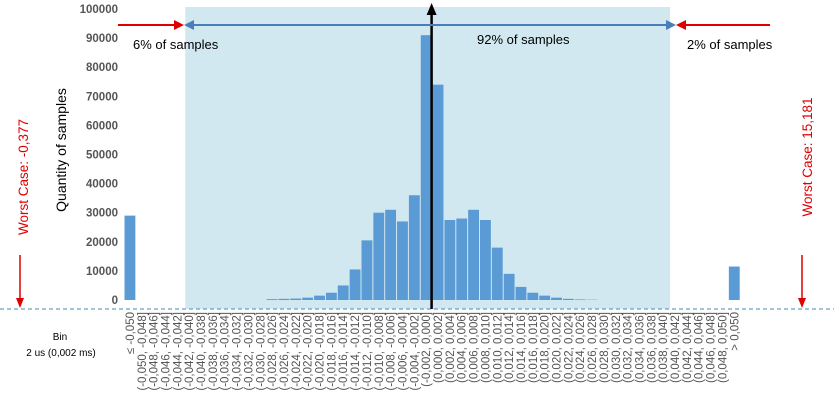  What do you see at coordinates (807, 156) in the screenshot?
I see `worst-case-right-label: Worst Case: 15,181` at bounding box center [807, 156].